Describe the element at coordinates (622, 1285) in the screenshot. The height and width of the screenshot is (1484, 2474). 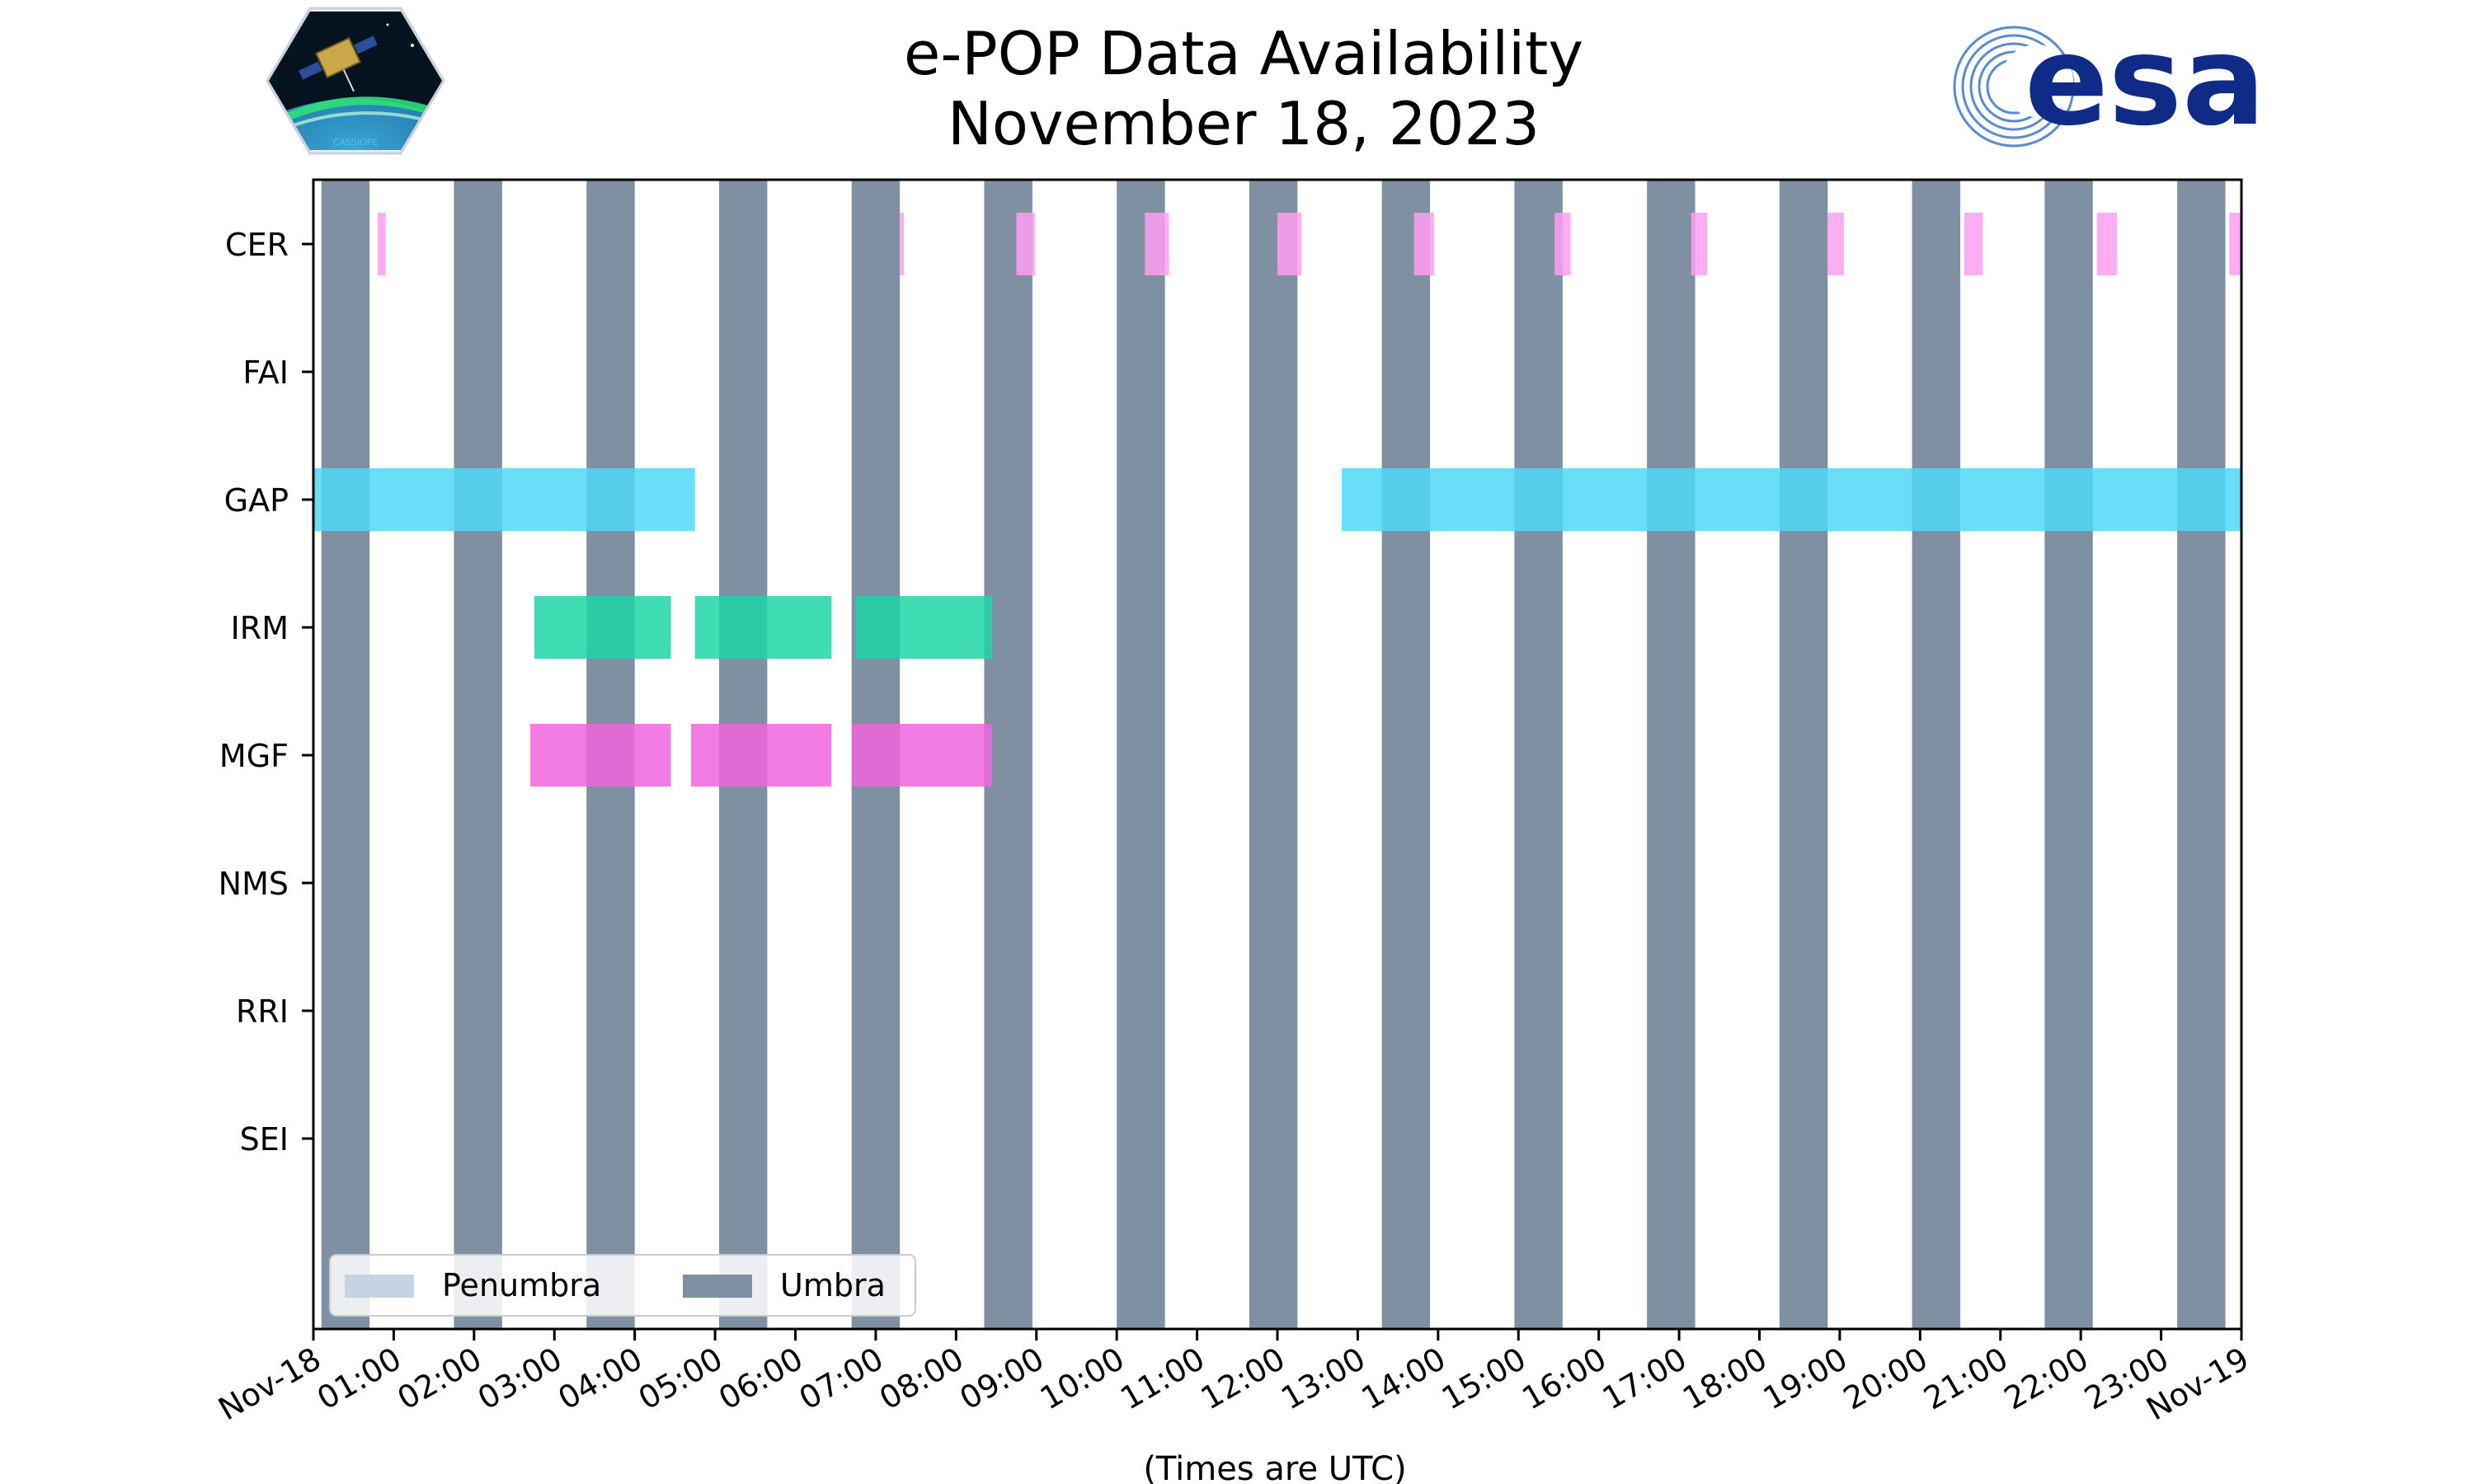
I see `legend-box` at that location.